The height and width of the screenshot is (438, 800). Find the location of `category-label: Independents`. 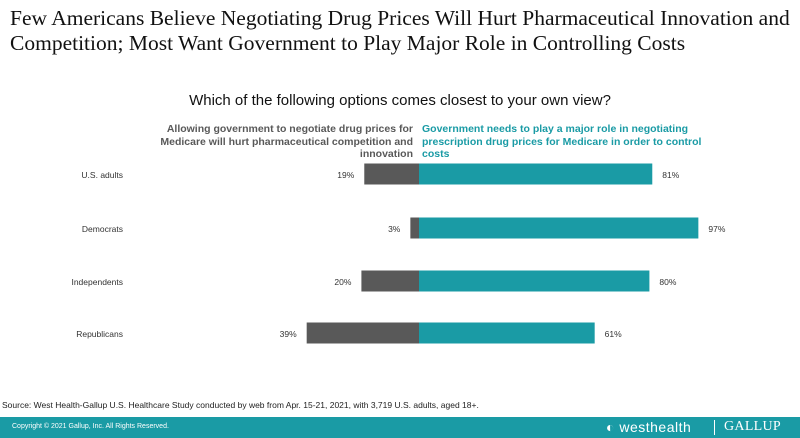

category-label: Independents is located at coordinates (97, 282).